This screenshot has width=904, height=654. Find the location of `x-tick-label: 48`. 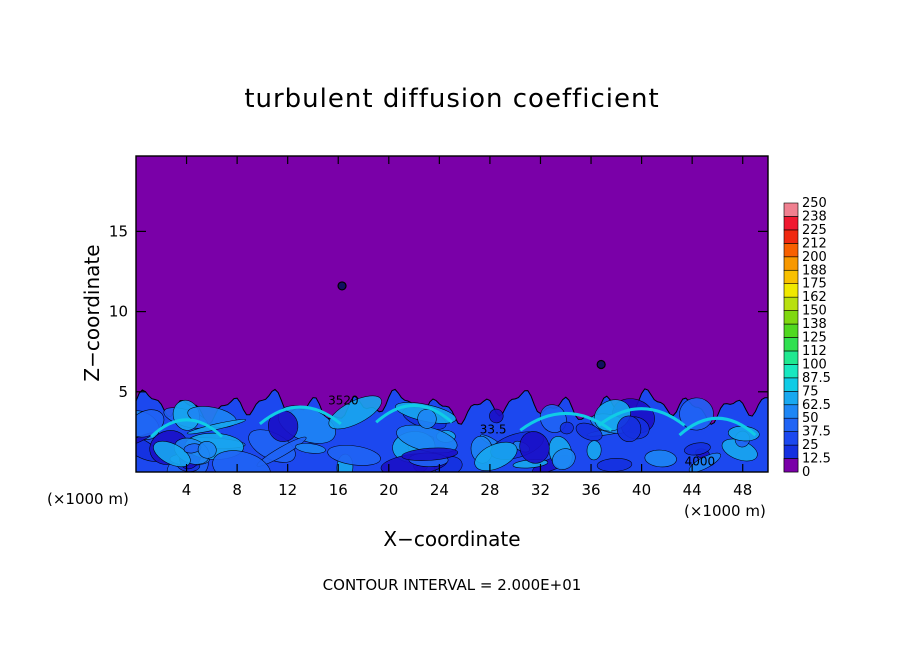

x-tick-label: 48 is located at coordinates (742, 490).